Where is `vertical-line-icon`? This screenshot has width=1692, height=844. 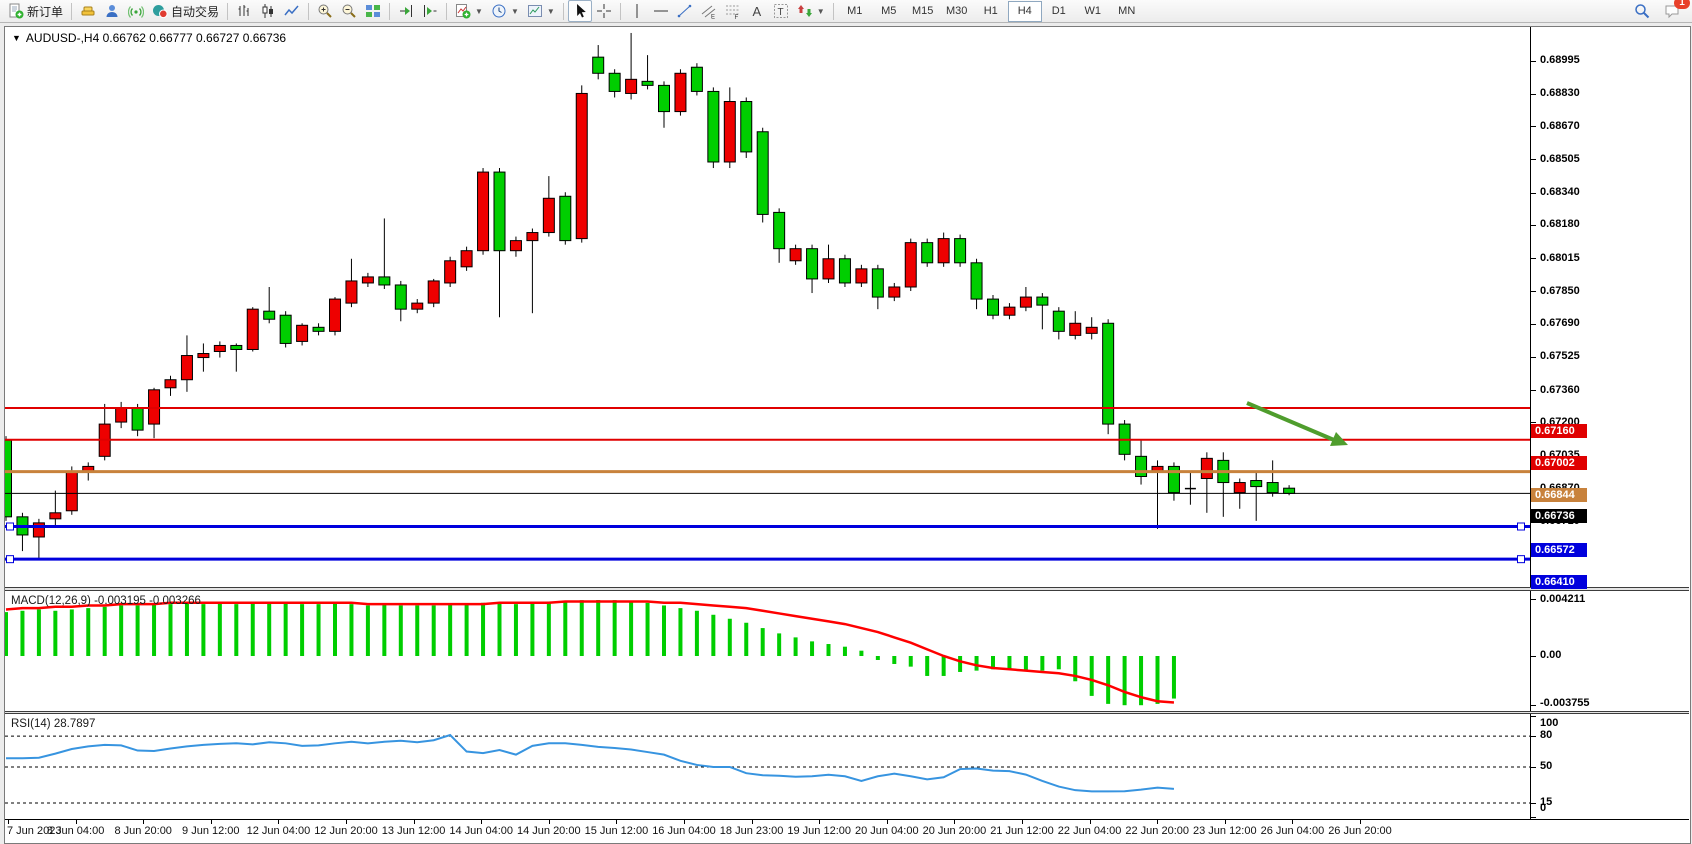
vertical-line-icon is located at coordinates (637, 11).